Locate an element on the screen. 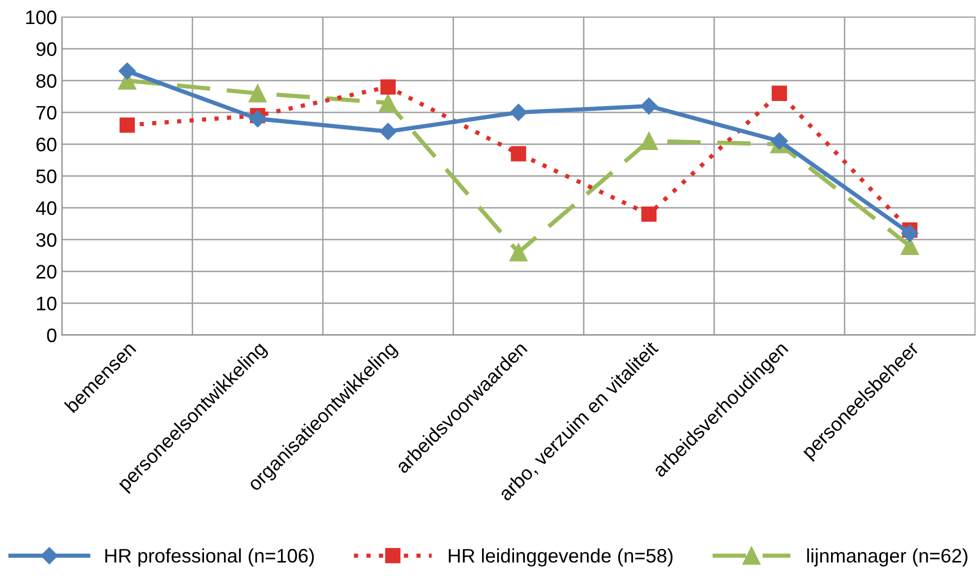 The width and height of the screenshot is (979, 584). y-tick-label: 10 is located at coordinates (46, 303).